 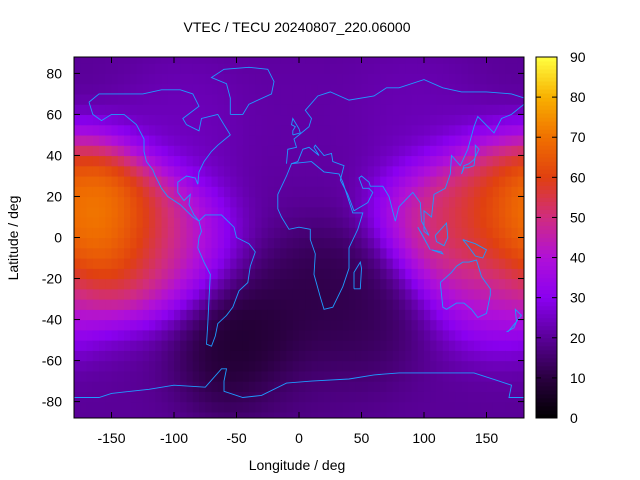 I want to click on y-tick-label: 20, so click(x=54, y=196).